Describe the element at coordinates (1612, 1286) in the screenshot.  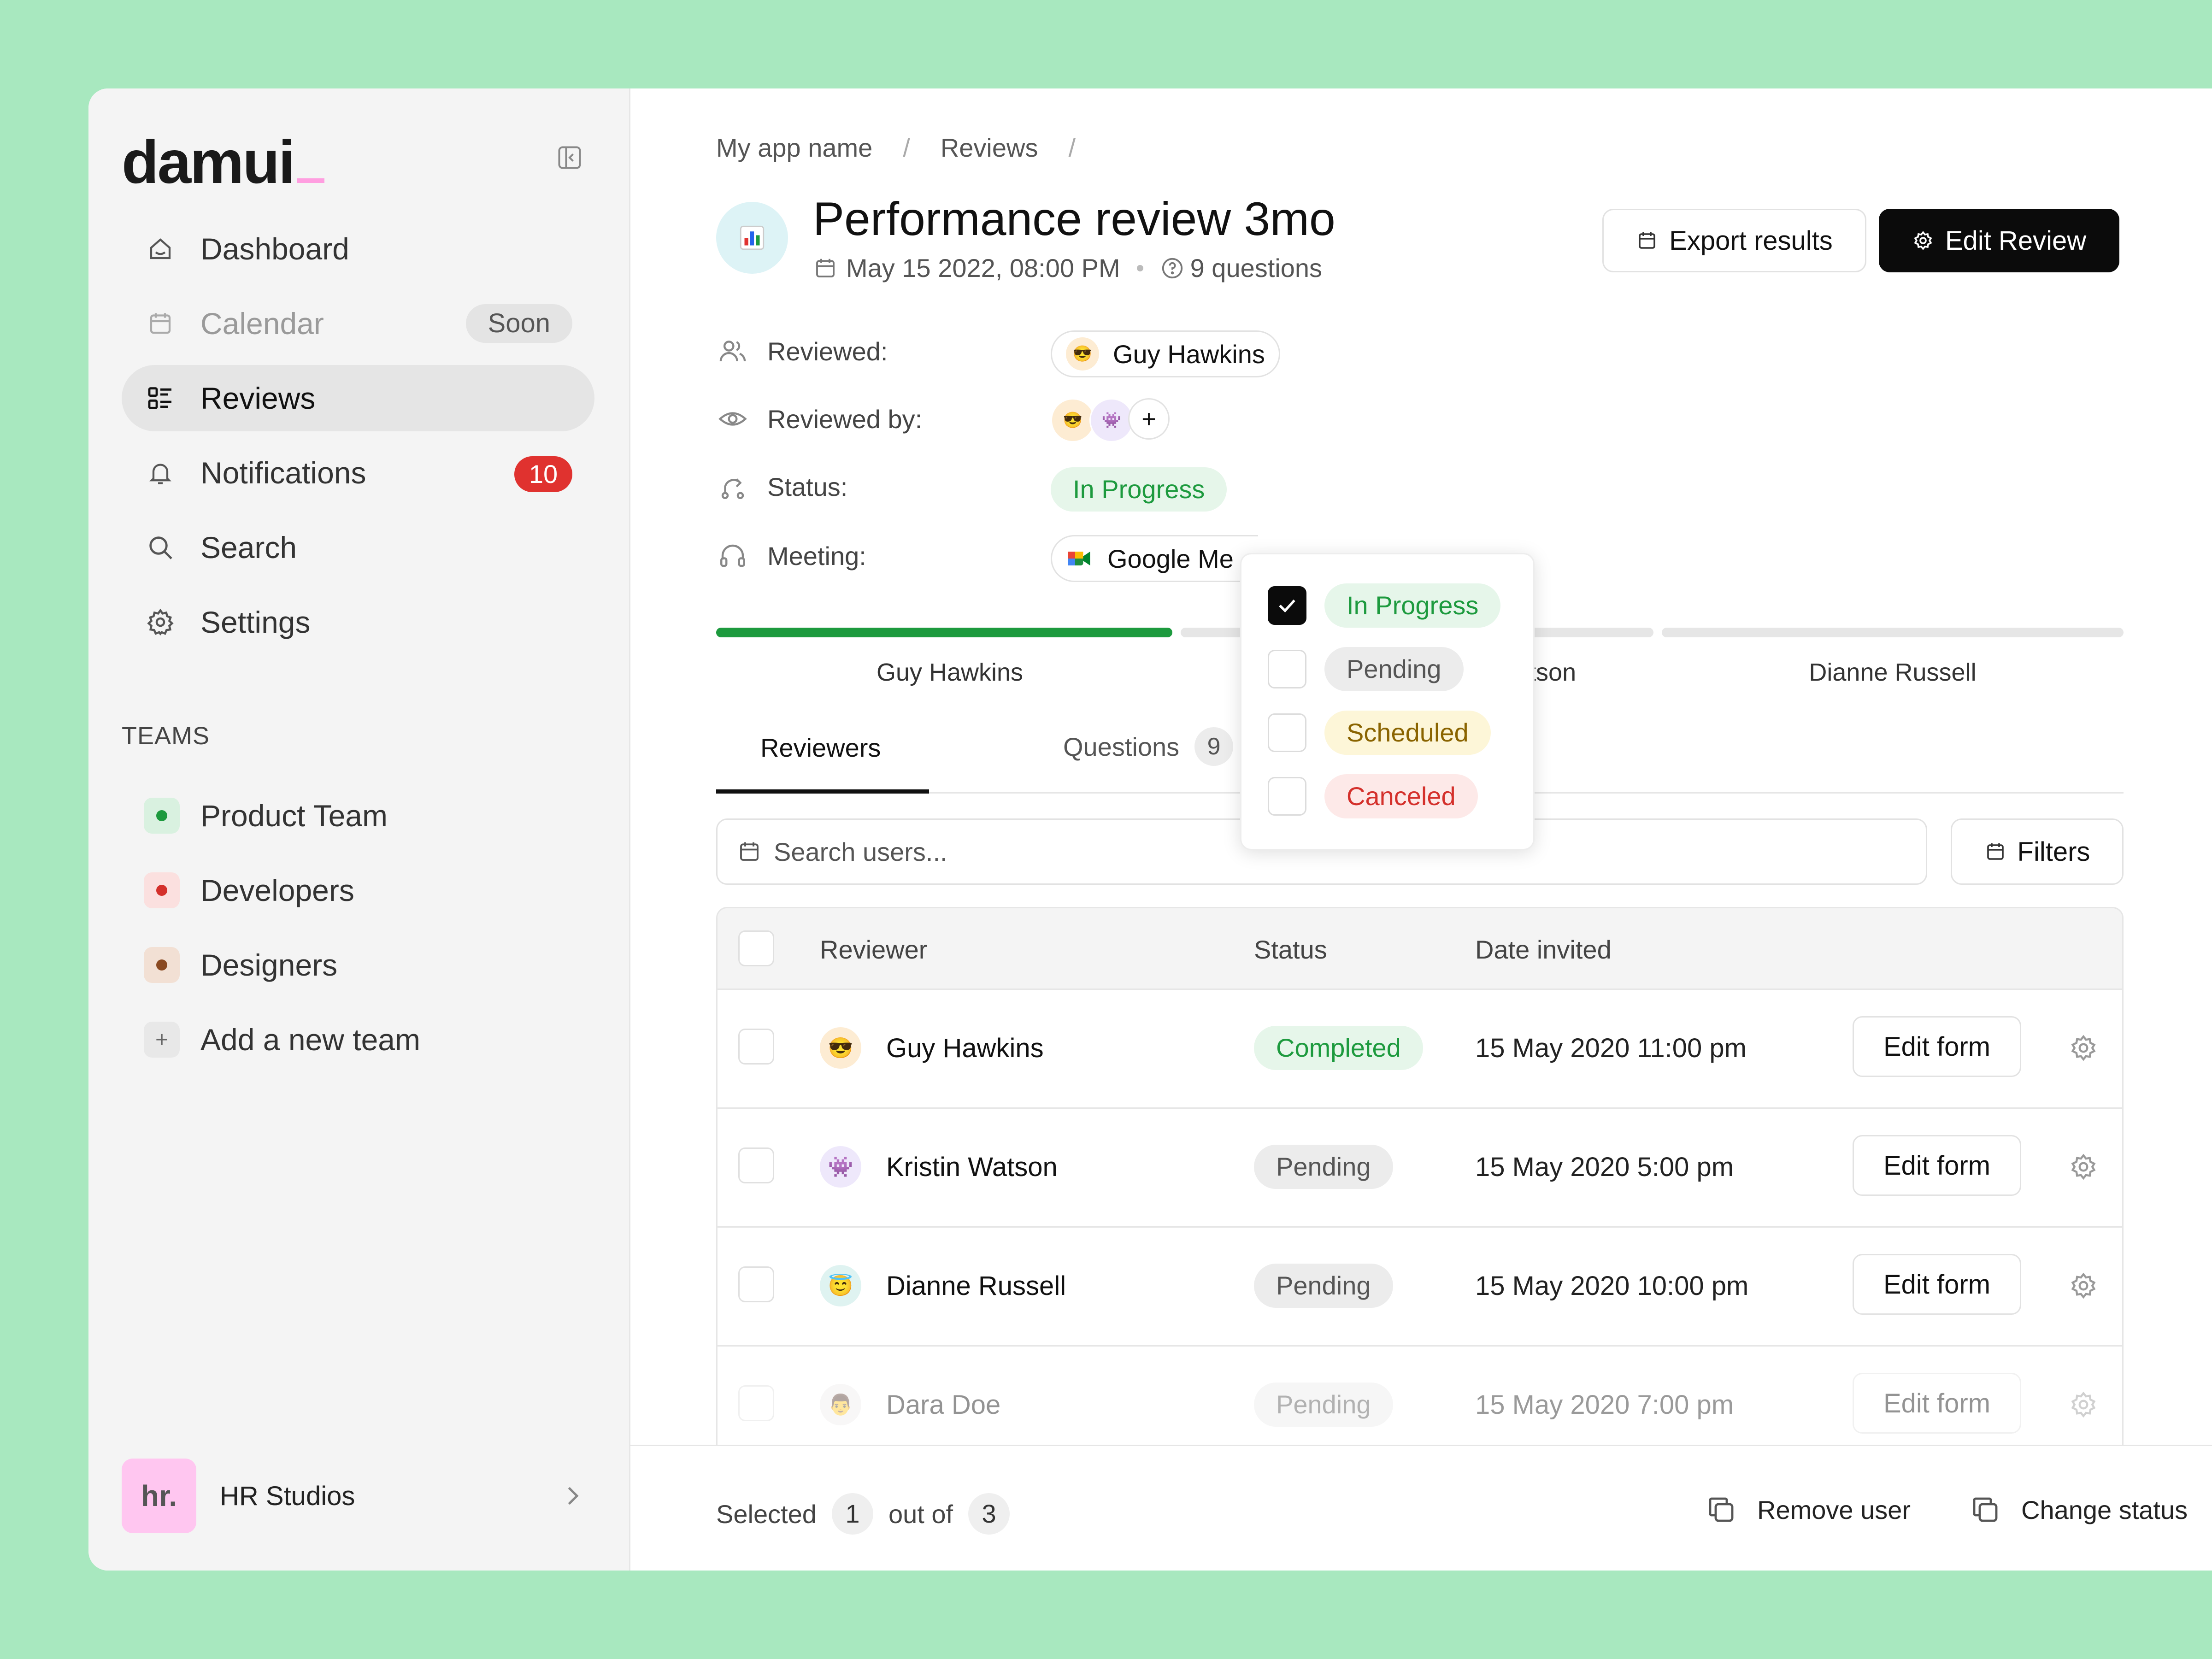
I see `date-invited: 15 May 2020 10:00 pm` at that location.